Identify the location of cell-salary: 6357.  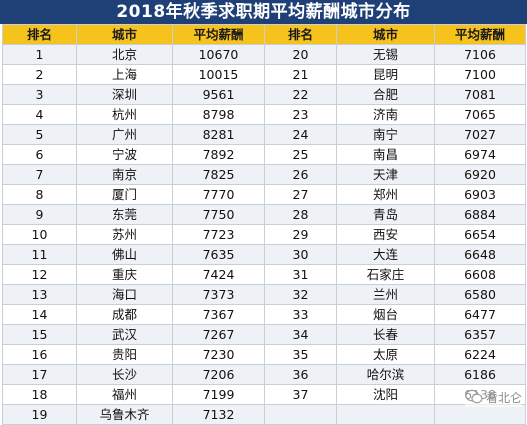
(480, 334).